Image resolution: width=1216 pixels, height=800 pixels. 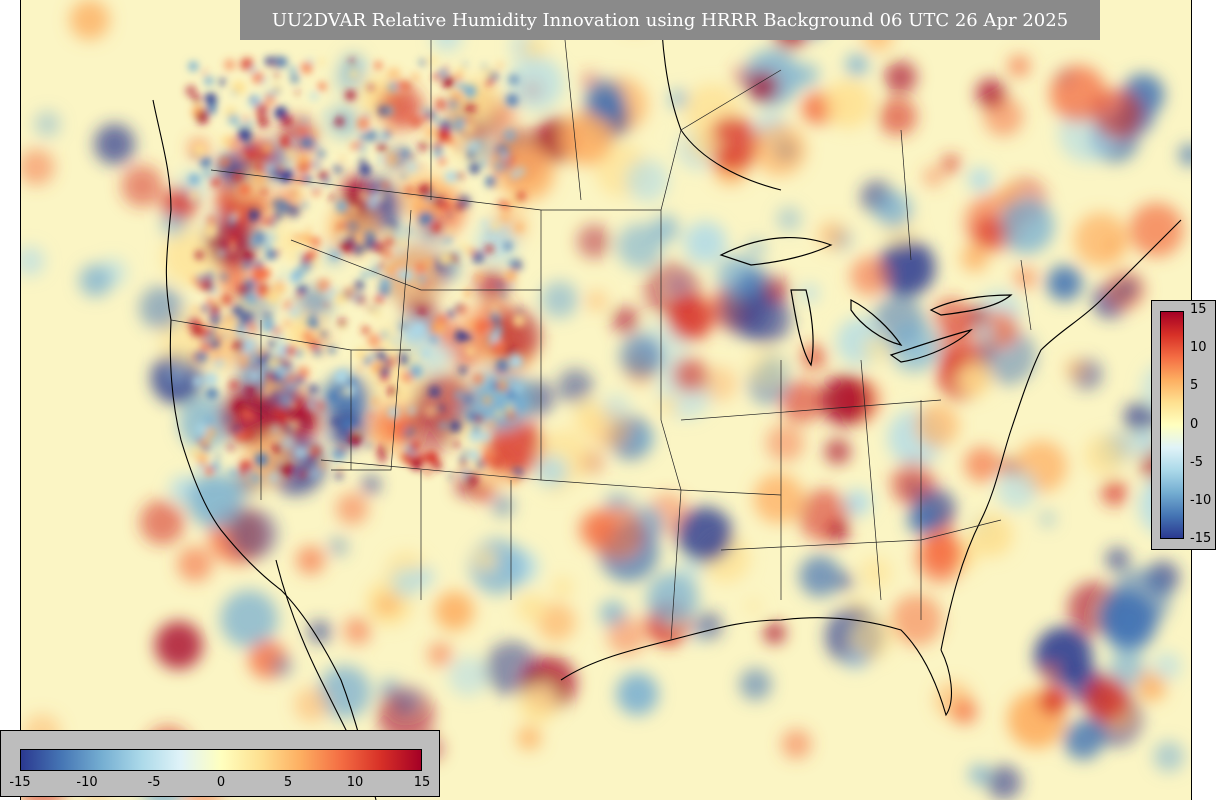 I want to click on hbar-tick-5: 5, so click(x=288, y=782).